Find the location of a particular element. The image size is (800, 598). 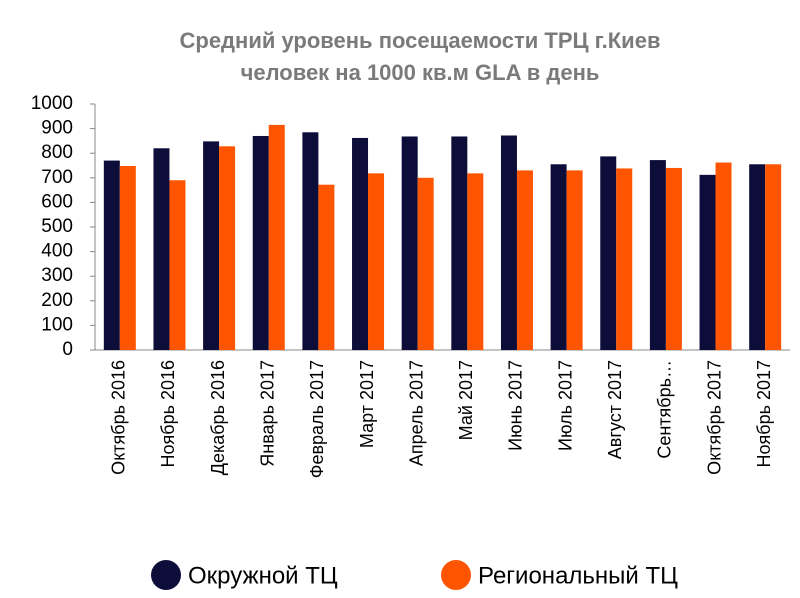

x-tick-label: Ноябрь 2016 is located at coordinates (168, 414).